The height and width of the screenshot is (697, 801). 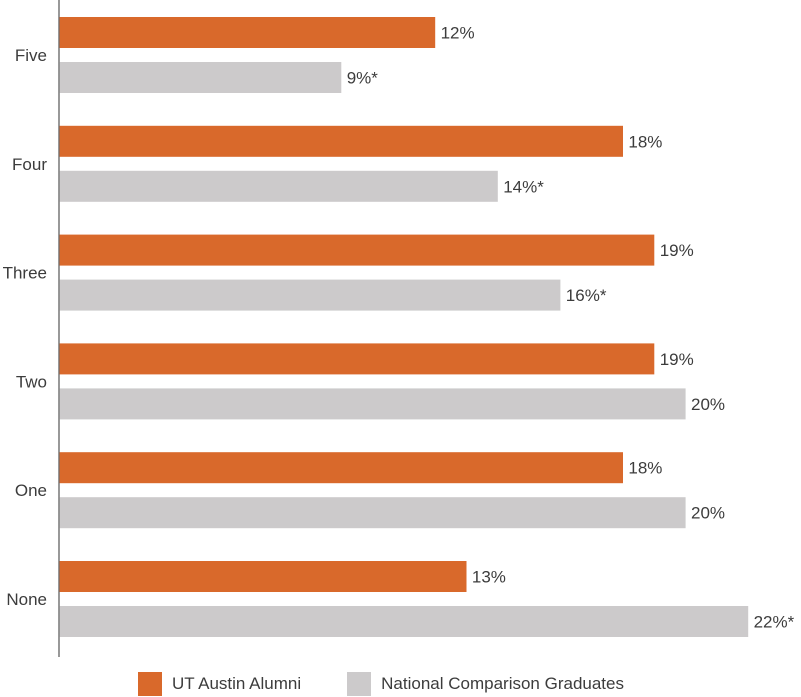 What do you see at coordinates (25, 273) in the screenshot?
I see `category-label-three: Three` at bounding box center [25, 273].